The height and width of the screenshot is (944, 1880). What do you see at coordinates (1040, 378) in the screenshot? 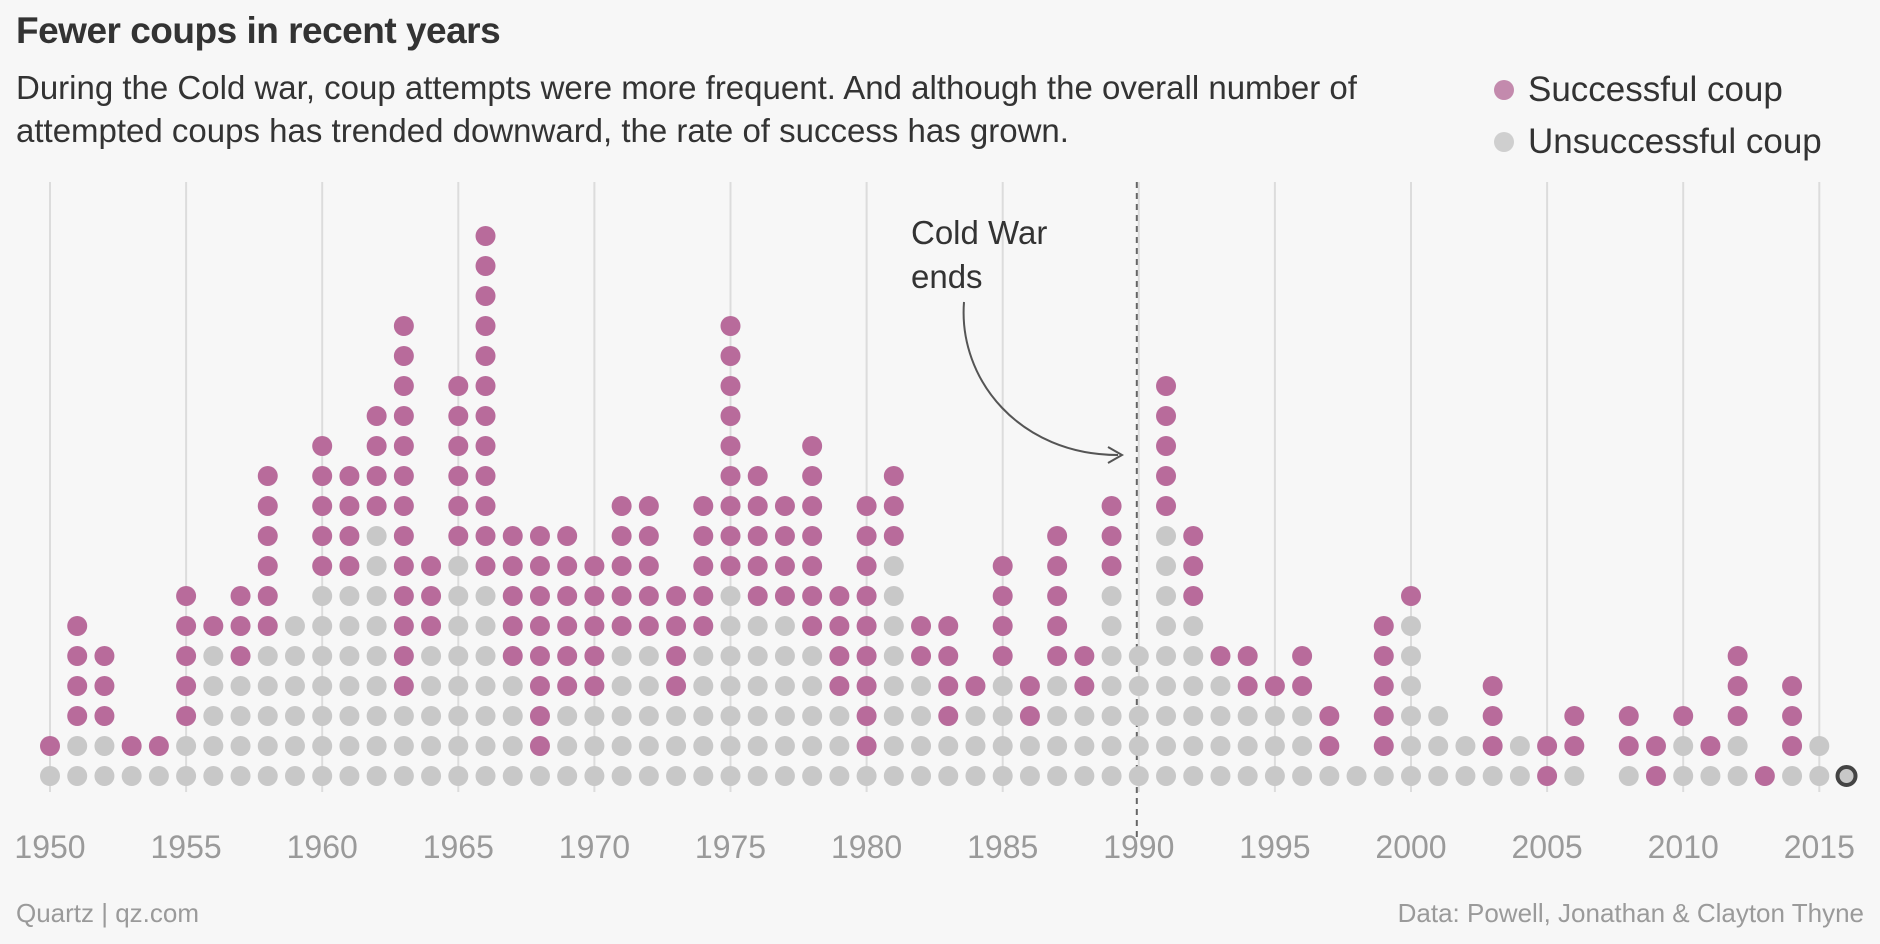
I see `annotation-arrow` at bounding box center [1040, 378].